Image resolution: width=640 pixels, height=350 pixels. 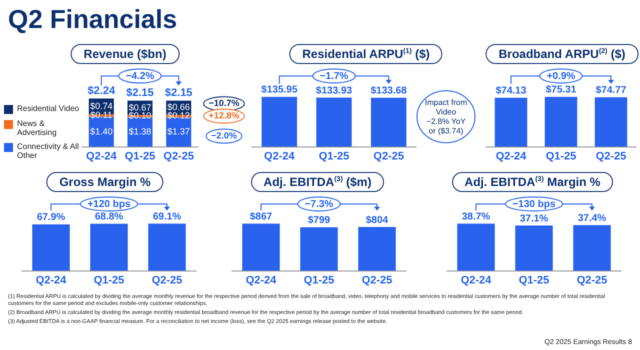 What do you see at coordinates (561, 76) in the screenshot?
I see `text: +0.9%` at bounding box center [561, 76].